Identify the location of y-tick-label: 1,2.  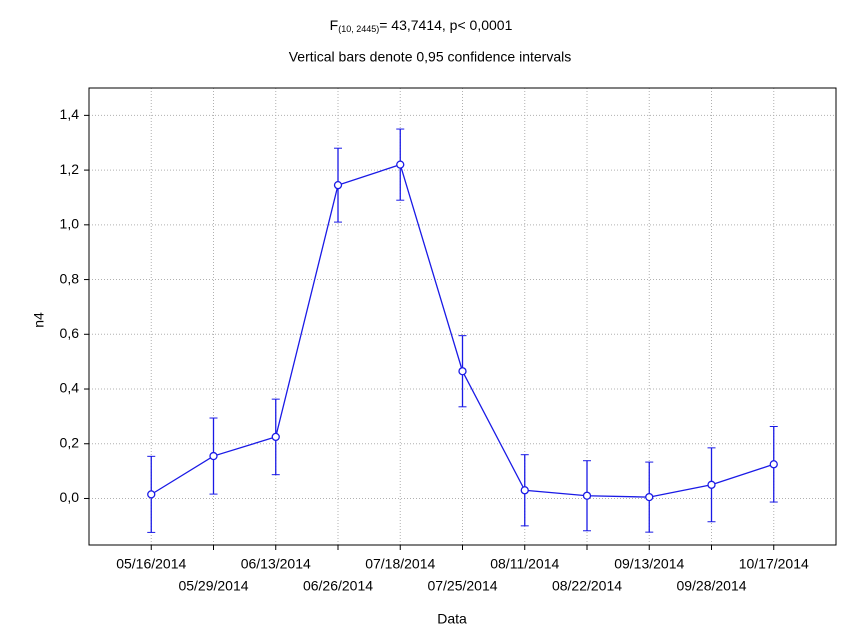
(70, 169).